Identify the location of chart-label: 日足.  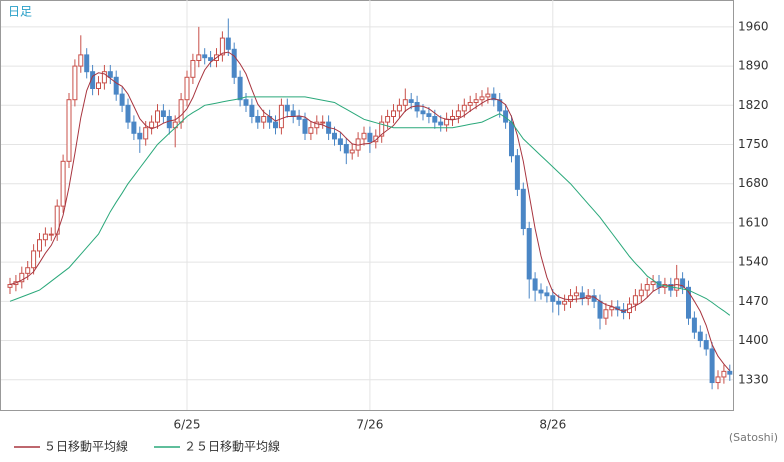
(20, 12).